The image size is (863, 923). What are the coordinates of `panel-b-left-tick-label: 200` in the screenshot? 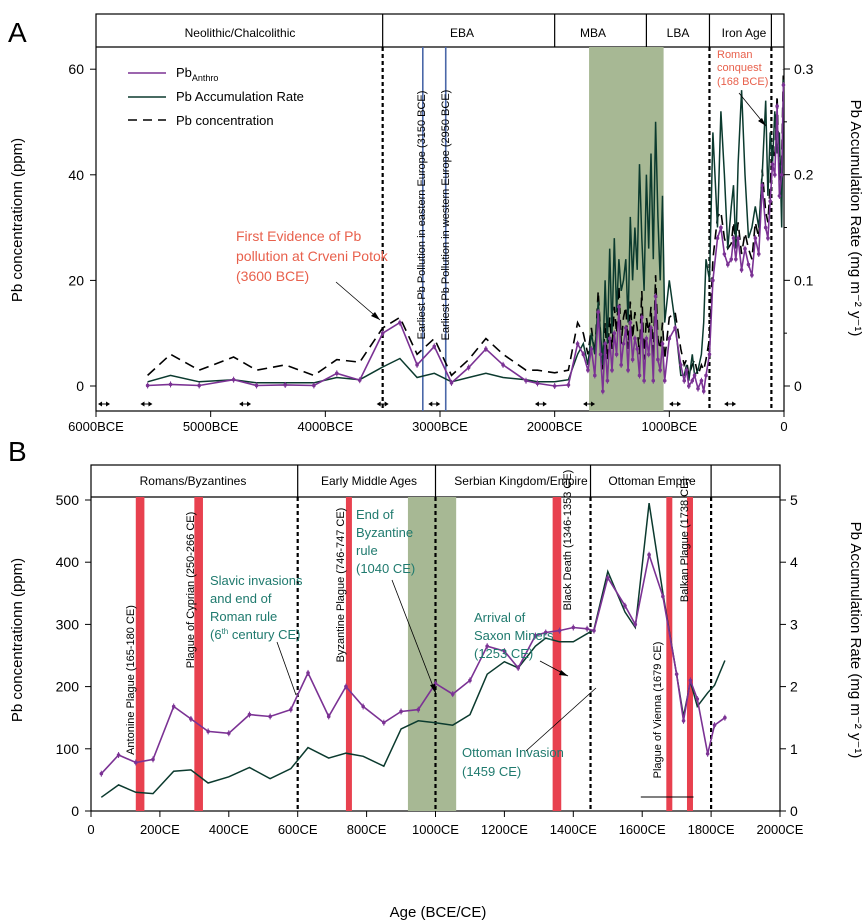 It's located at (68, 687).